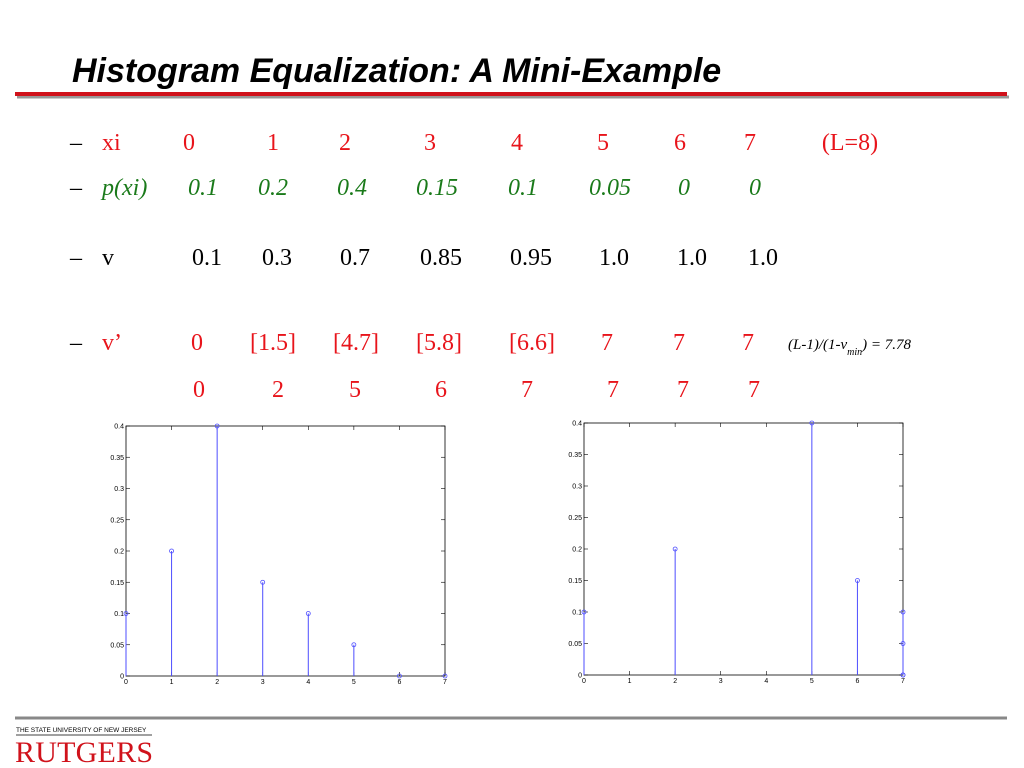  What do you see at coordinates (117, 583) in the screenshot?
I see `y-tick-label: 0.15` at bounding box center [117, 583].